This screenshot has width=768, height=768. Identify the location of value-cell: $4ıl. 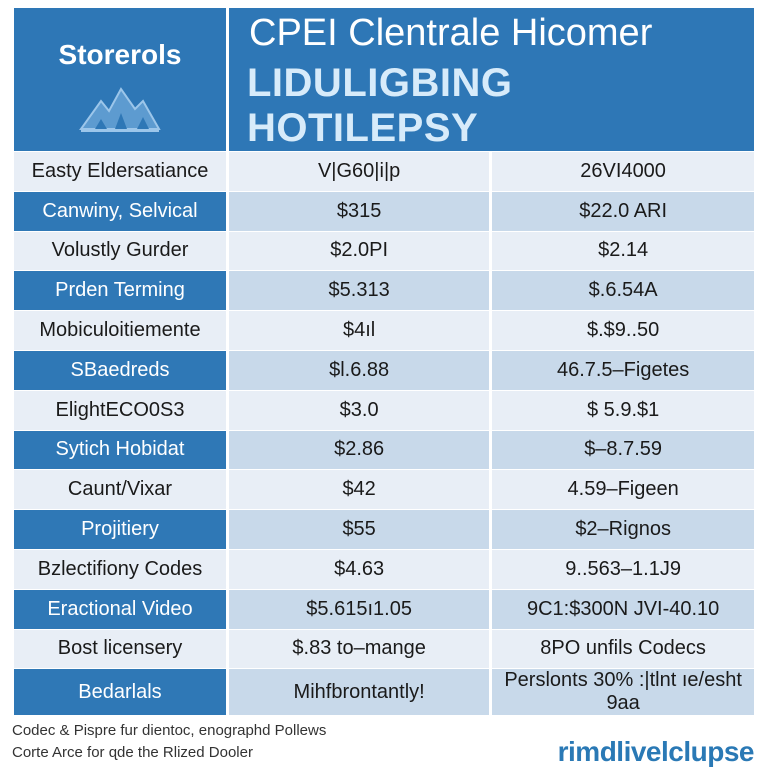
(358, 330).